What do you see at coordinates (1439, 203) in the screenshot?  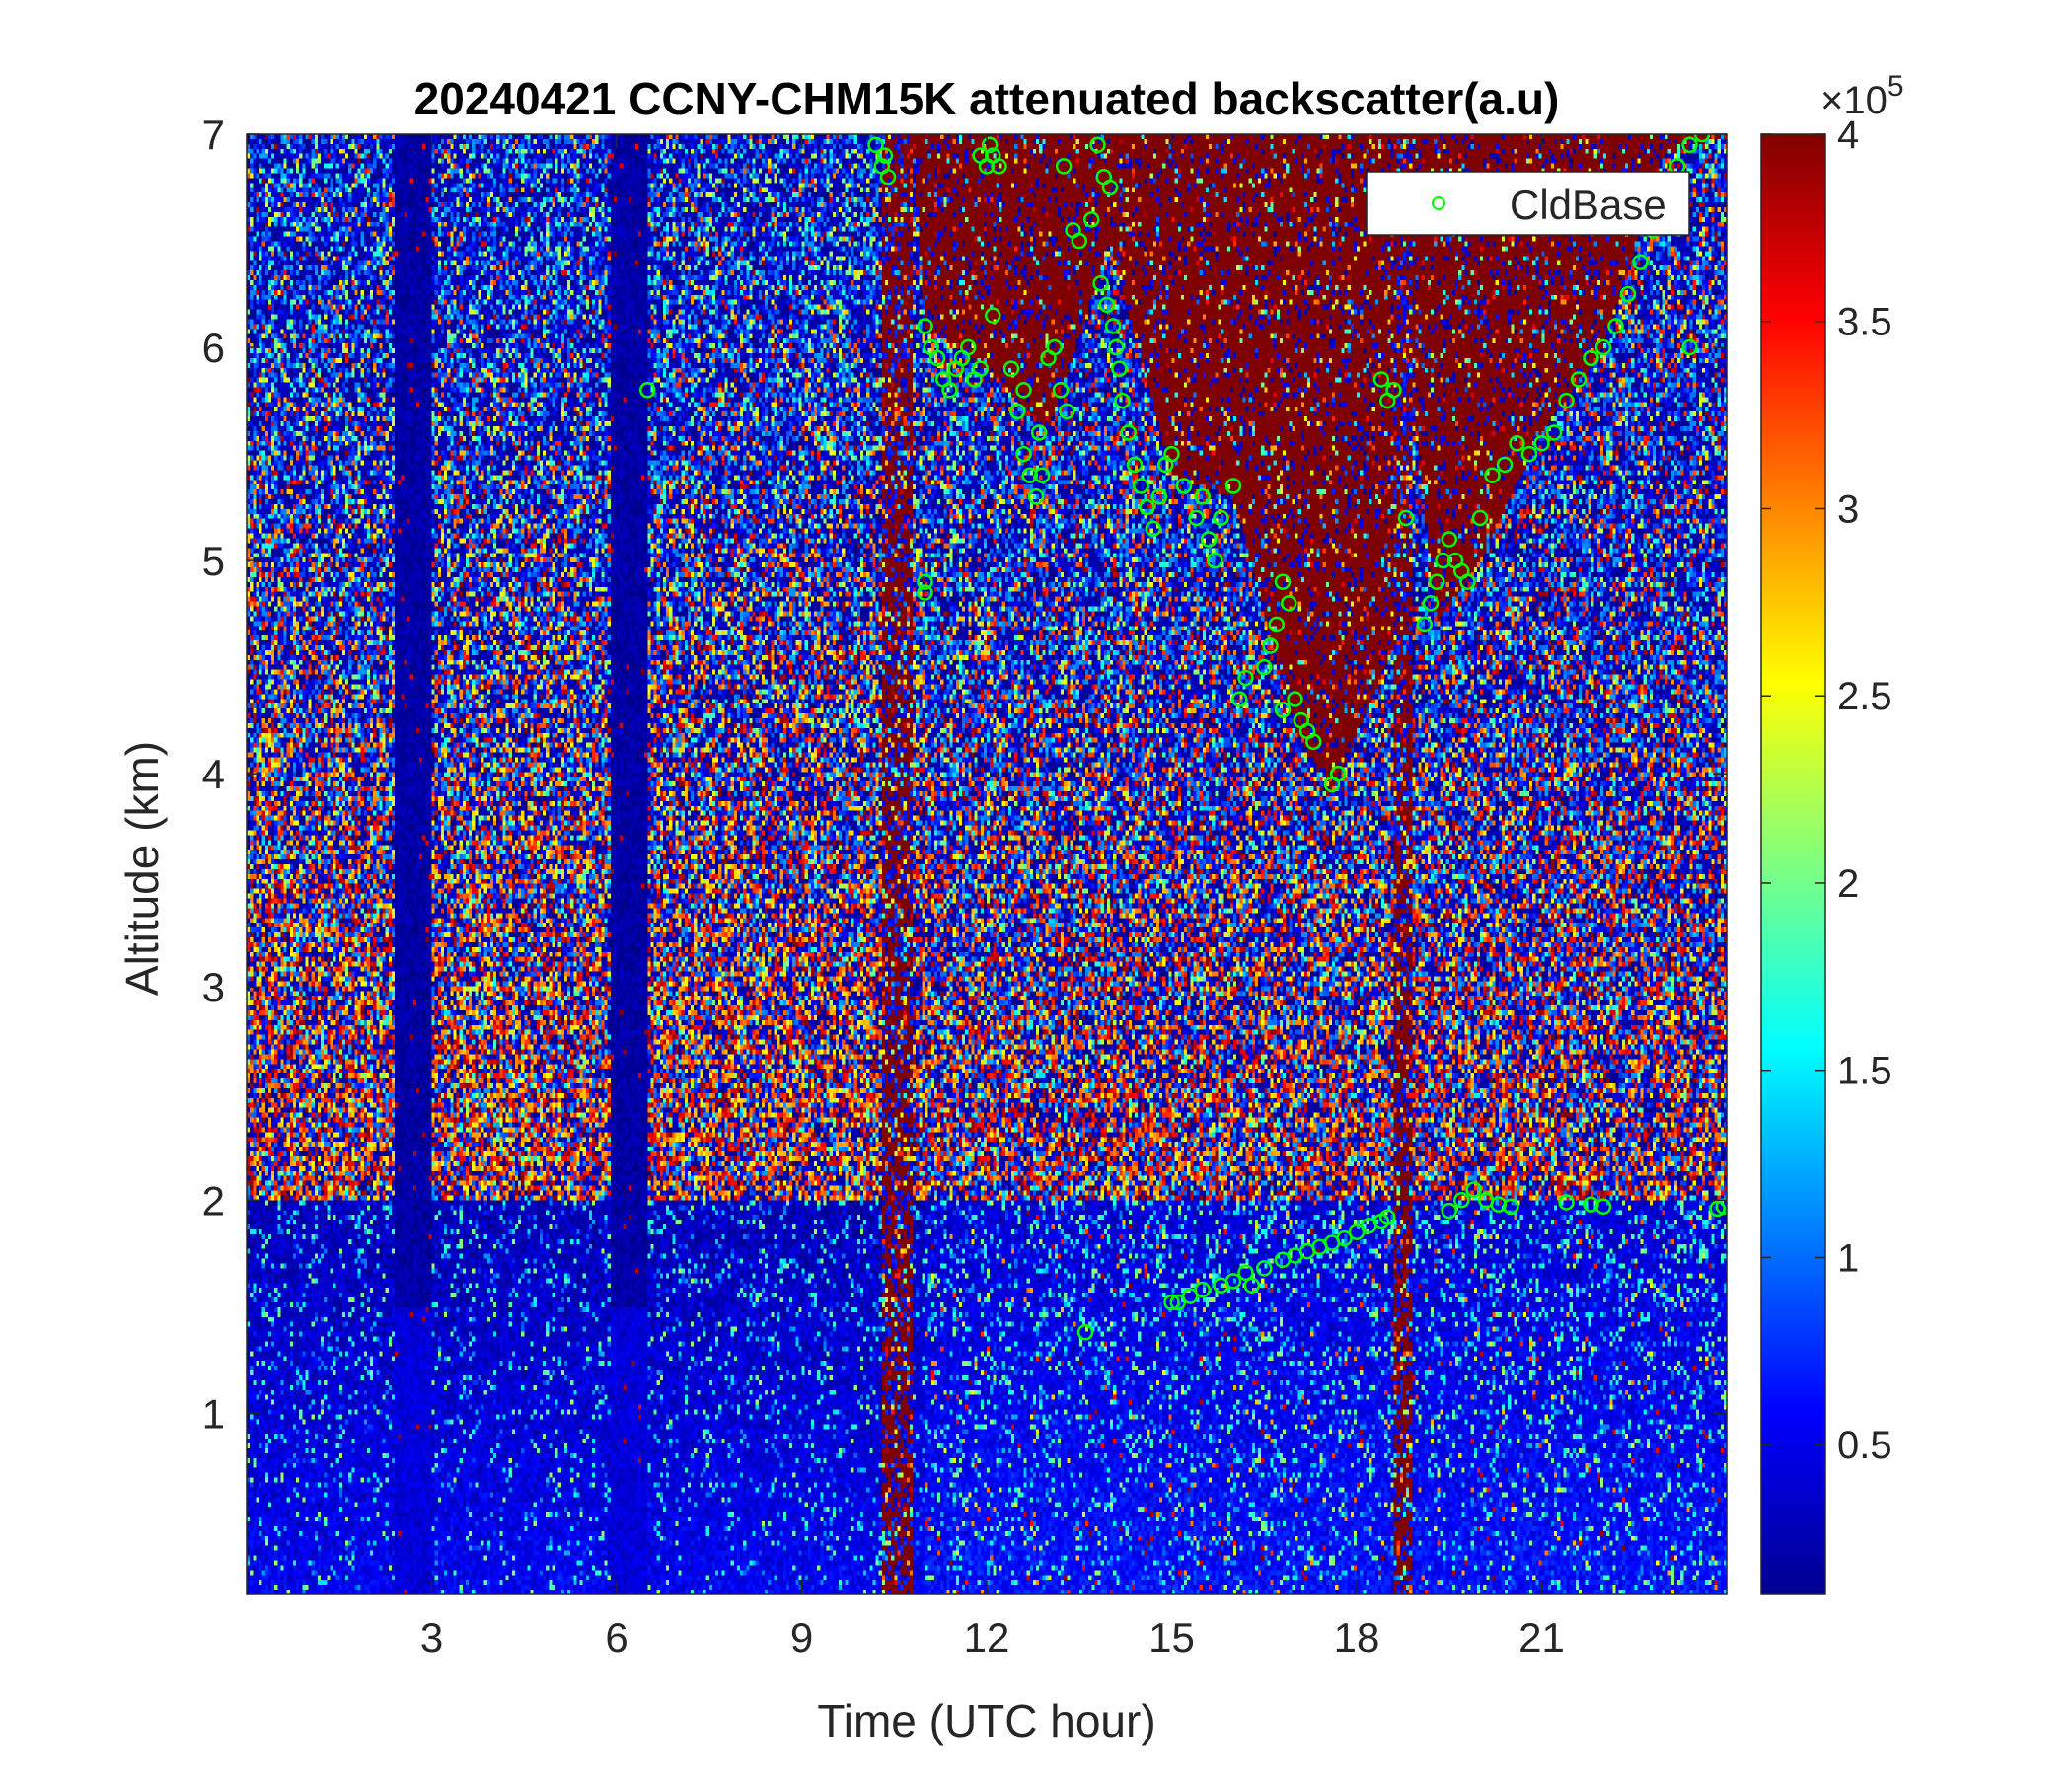 I see `legend-marker-cldbase` at bounding box center [1439, 203].